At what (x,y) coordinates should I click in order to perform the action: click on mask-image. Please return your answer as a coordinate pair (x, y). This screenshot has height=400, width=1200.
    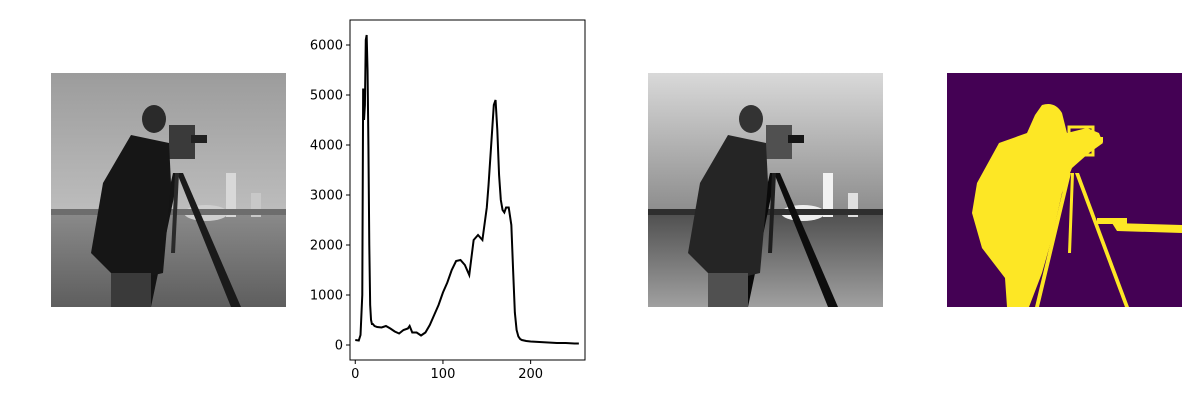
    Looking at the image, I should click on (1064, 190).